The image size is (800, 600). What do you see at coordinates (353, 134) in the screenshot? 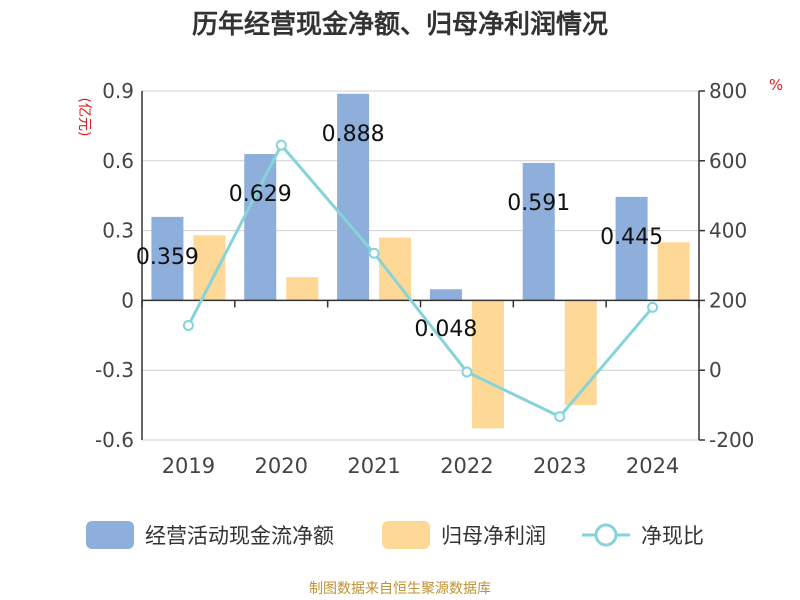
I see `data-label-operating-cash: 0.888` at bounding box center [353, 134].